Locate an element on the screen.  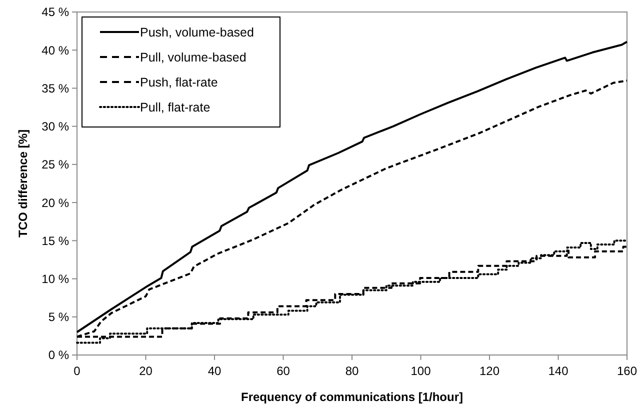
y-tick-label: 35 % is located at coordinates (56, 88).